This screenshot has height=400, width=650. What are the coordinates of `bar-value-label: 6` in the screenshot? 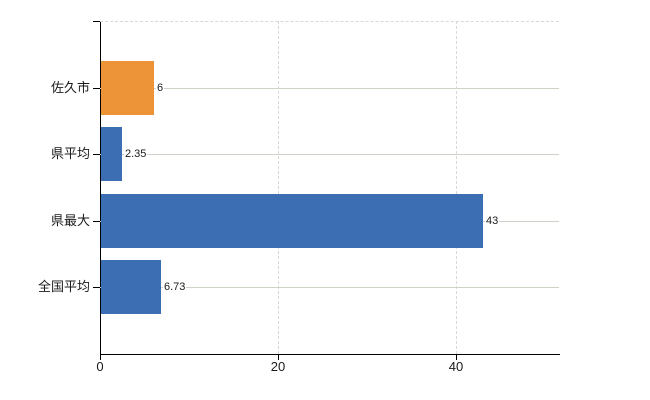 It's located at (160, 88).